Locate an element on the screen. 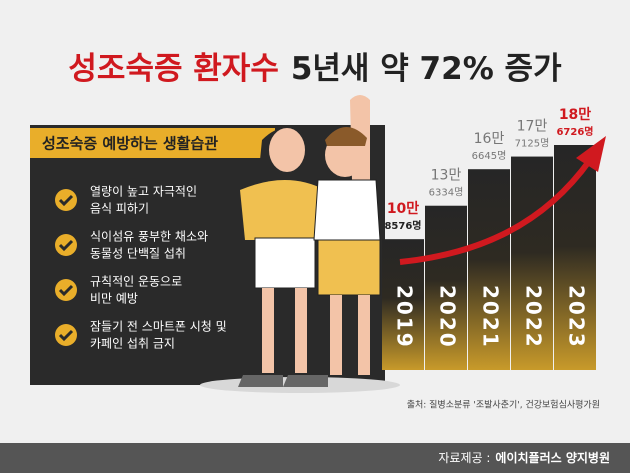  panel-header is located at coordinates (152, 143).